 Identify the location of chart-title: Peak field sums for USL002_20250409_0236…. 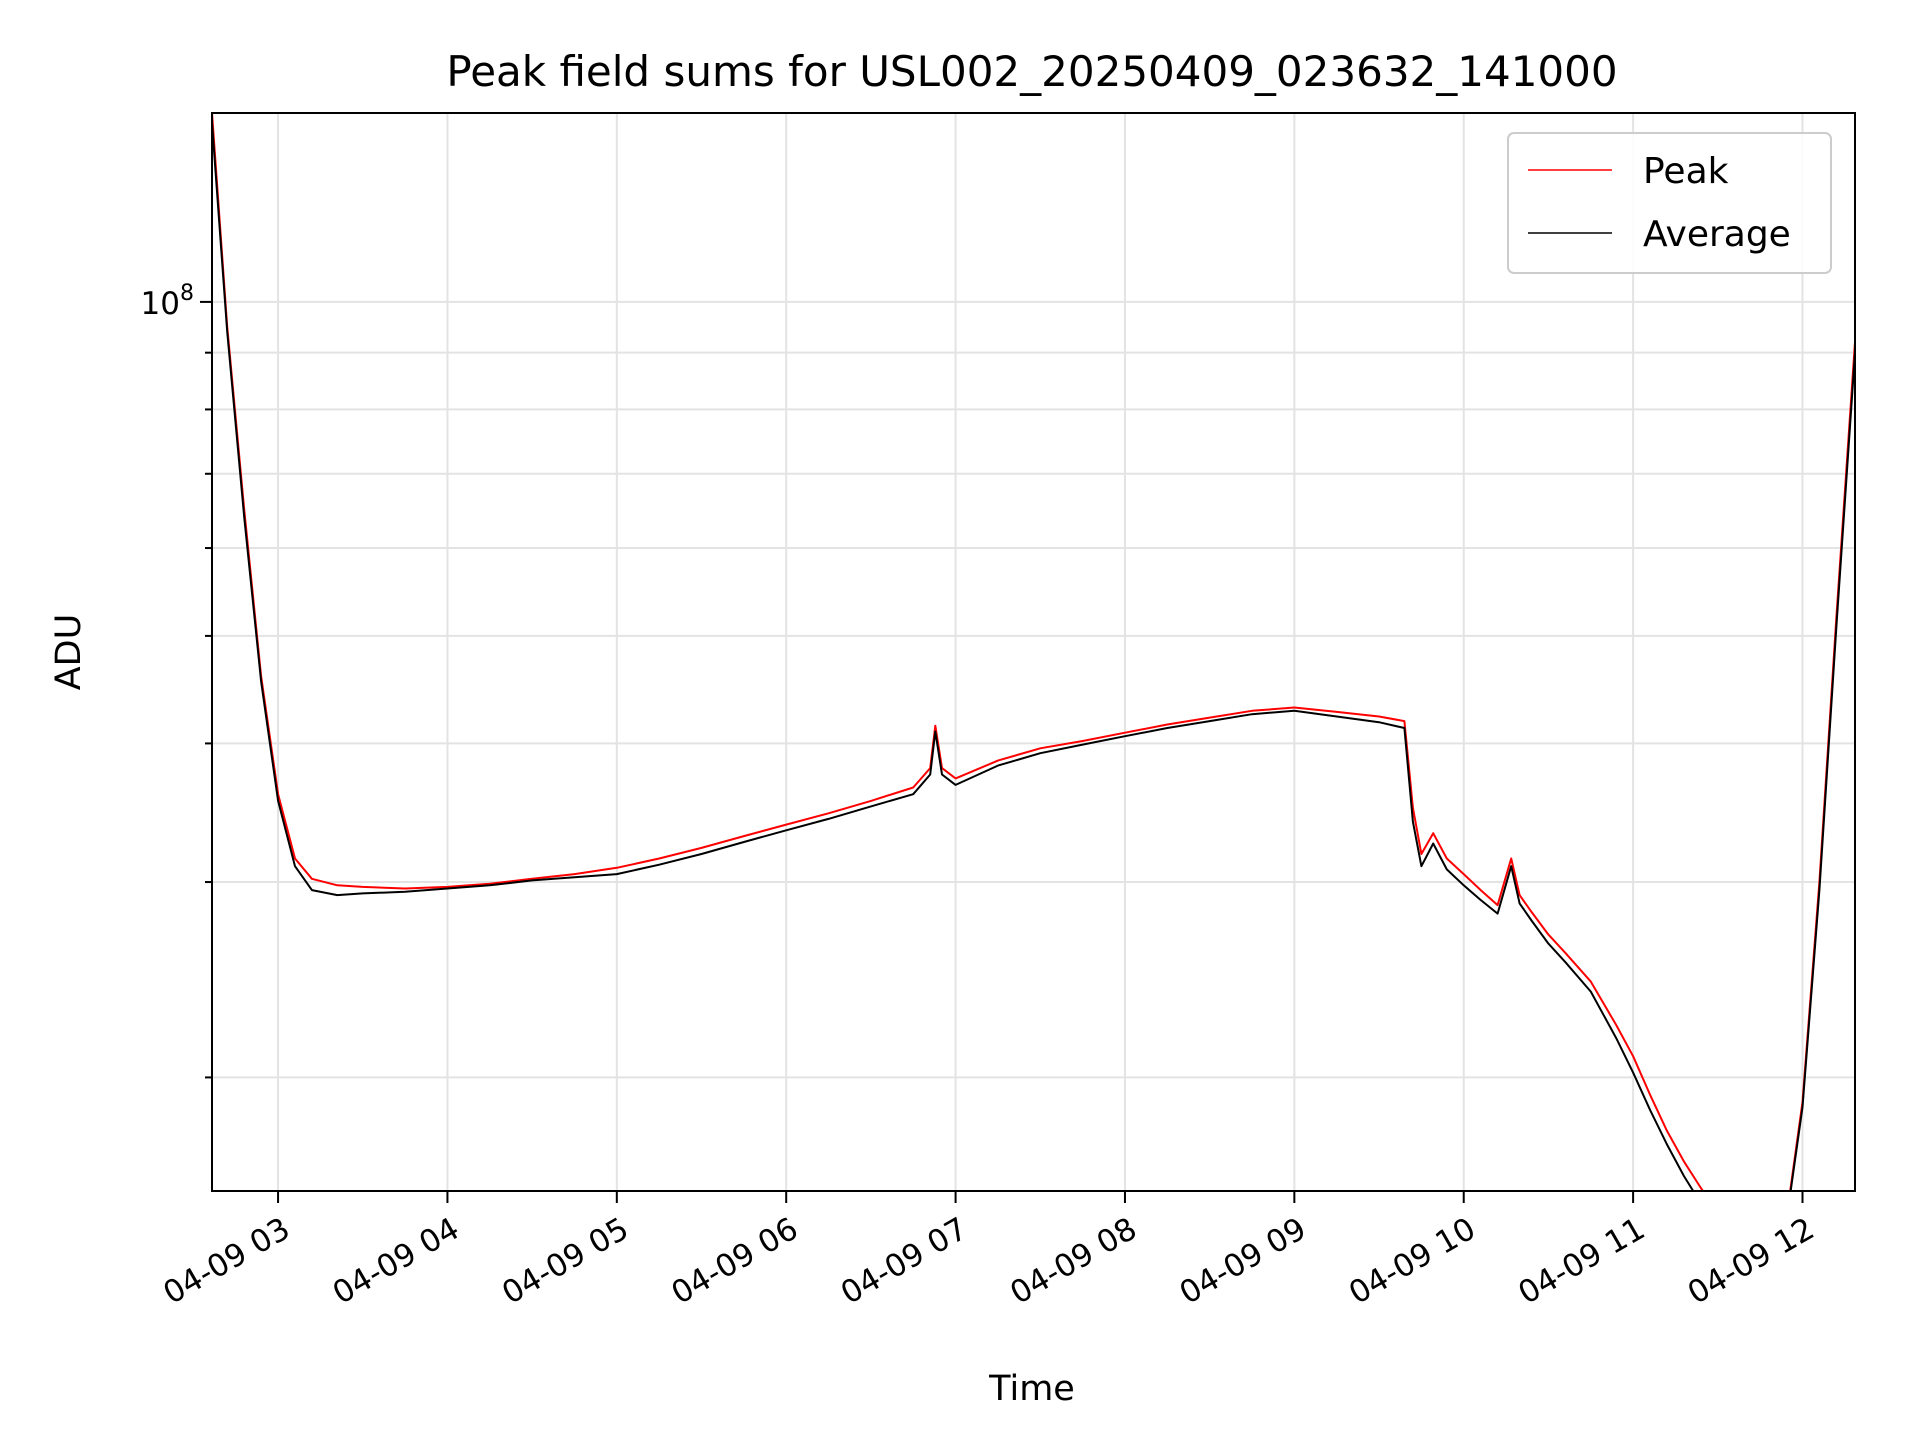
(1031, 71).